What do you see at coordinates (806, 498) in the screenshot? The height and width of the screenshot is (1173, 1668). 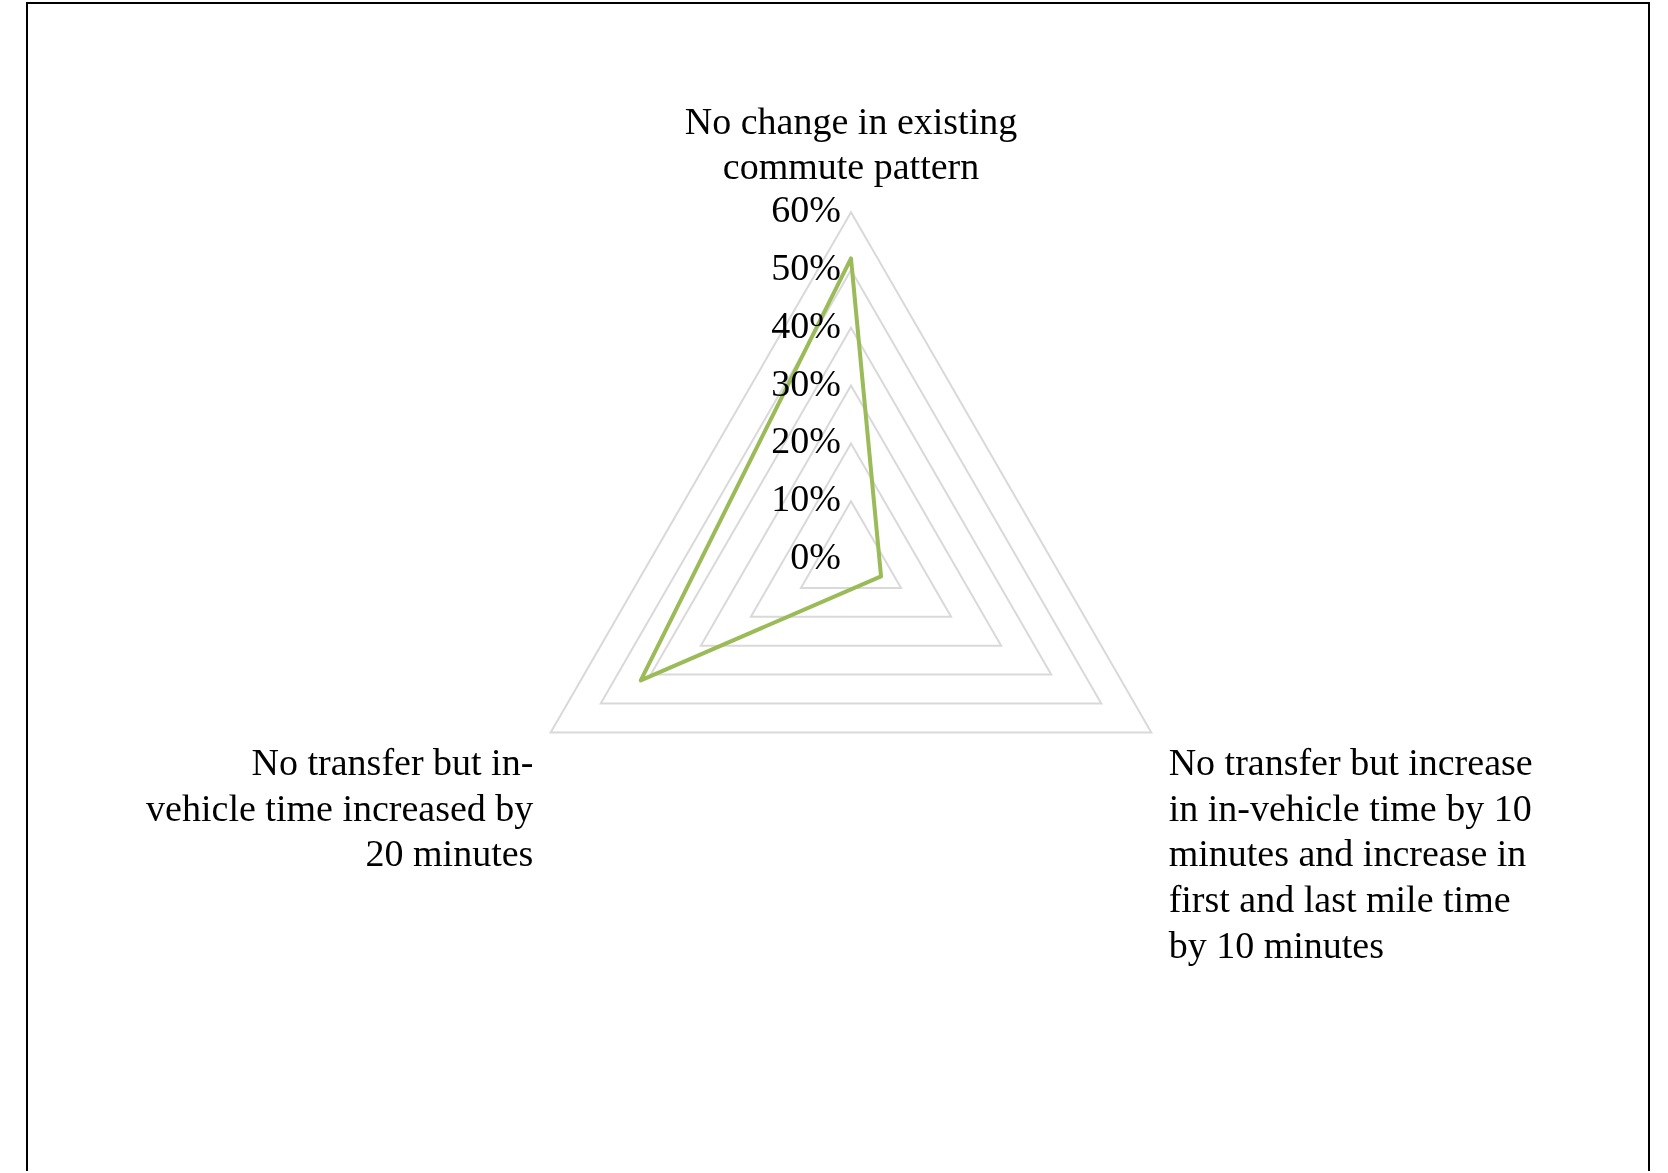 I see `y-tick-label: 10%` at bounding box center [806, 498].